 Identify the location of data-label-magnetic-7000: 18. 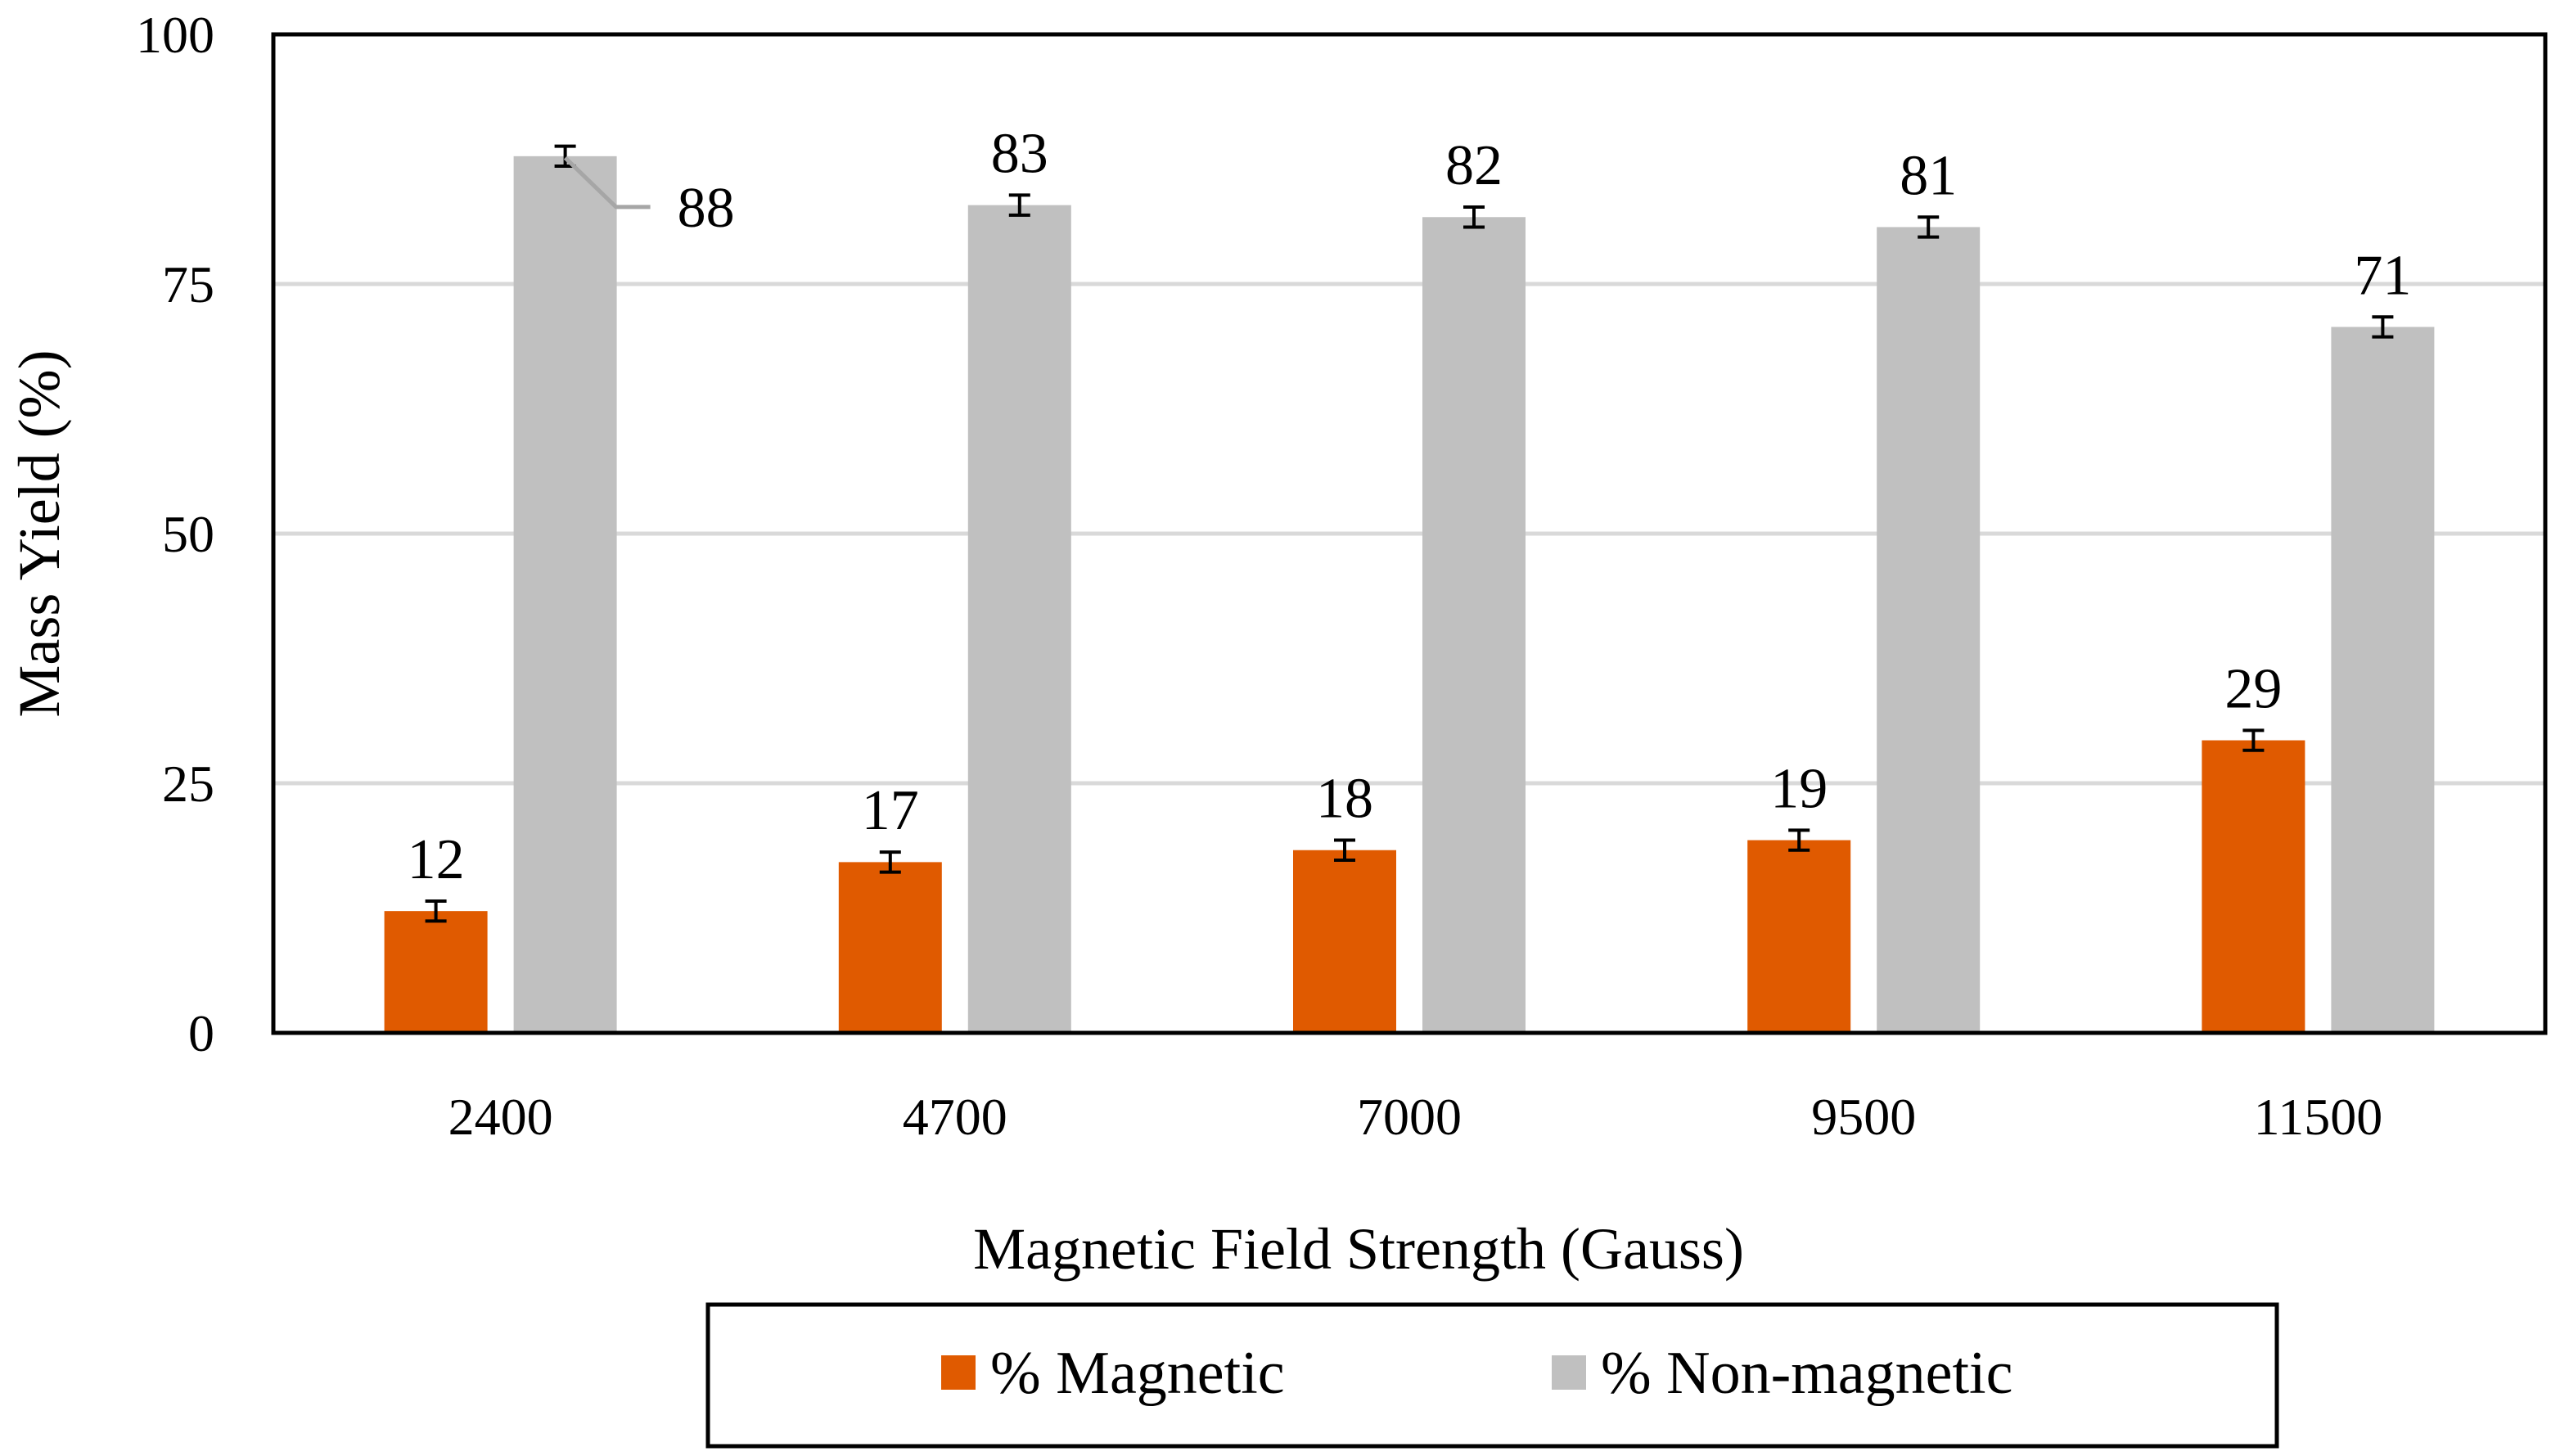
(1345, 799).